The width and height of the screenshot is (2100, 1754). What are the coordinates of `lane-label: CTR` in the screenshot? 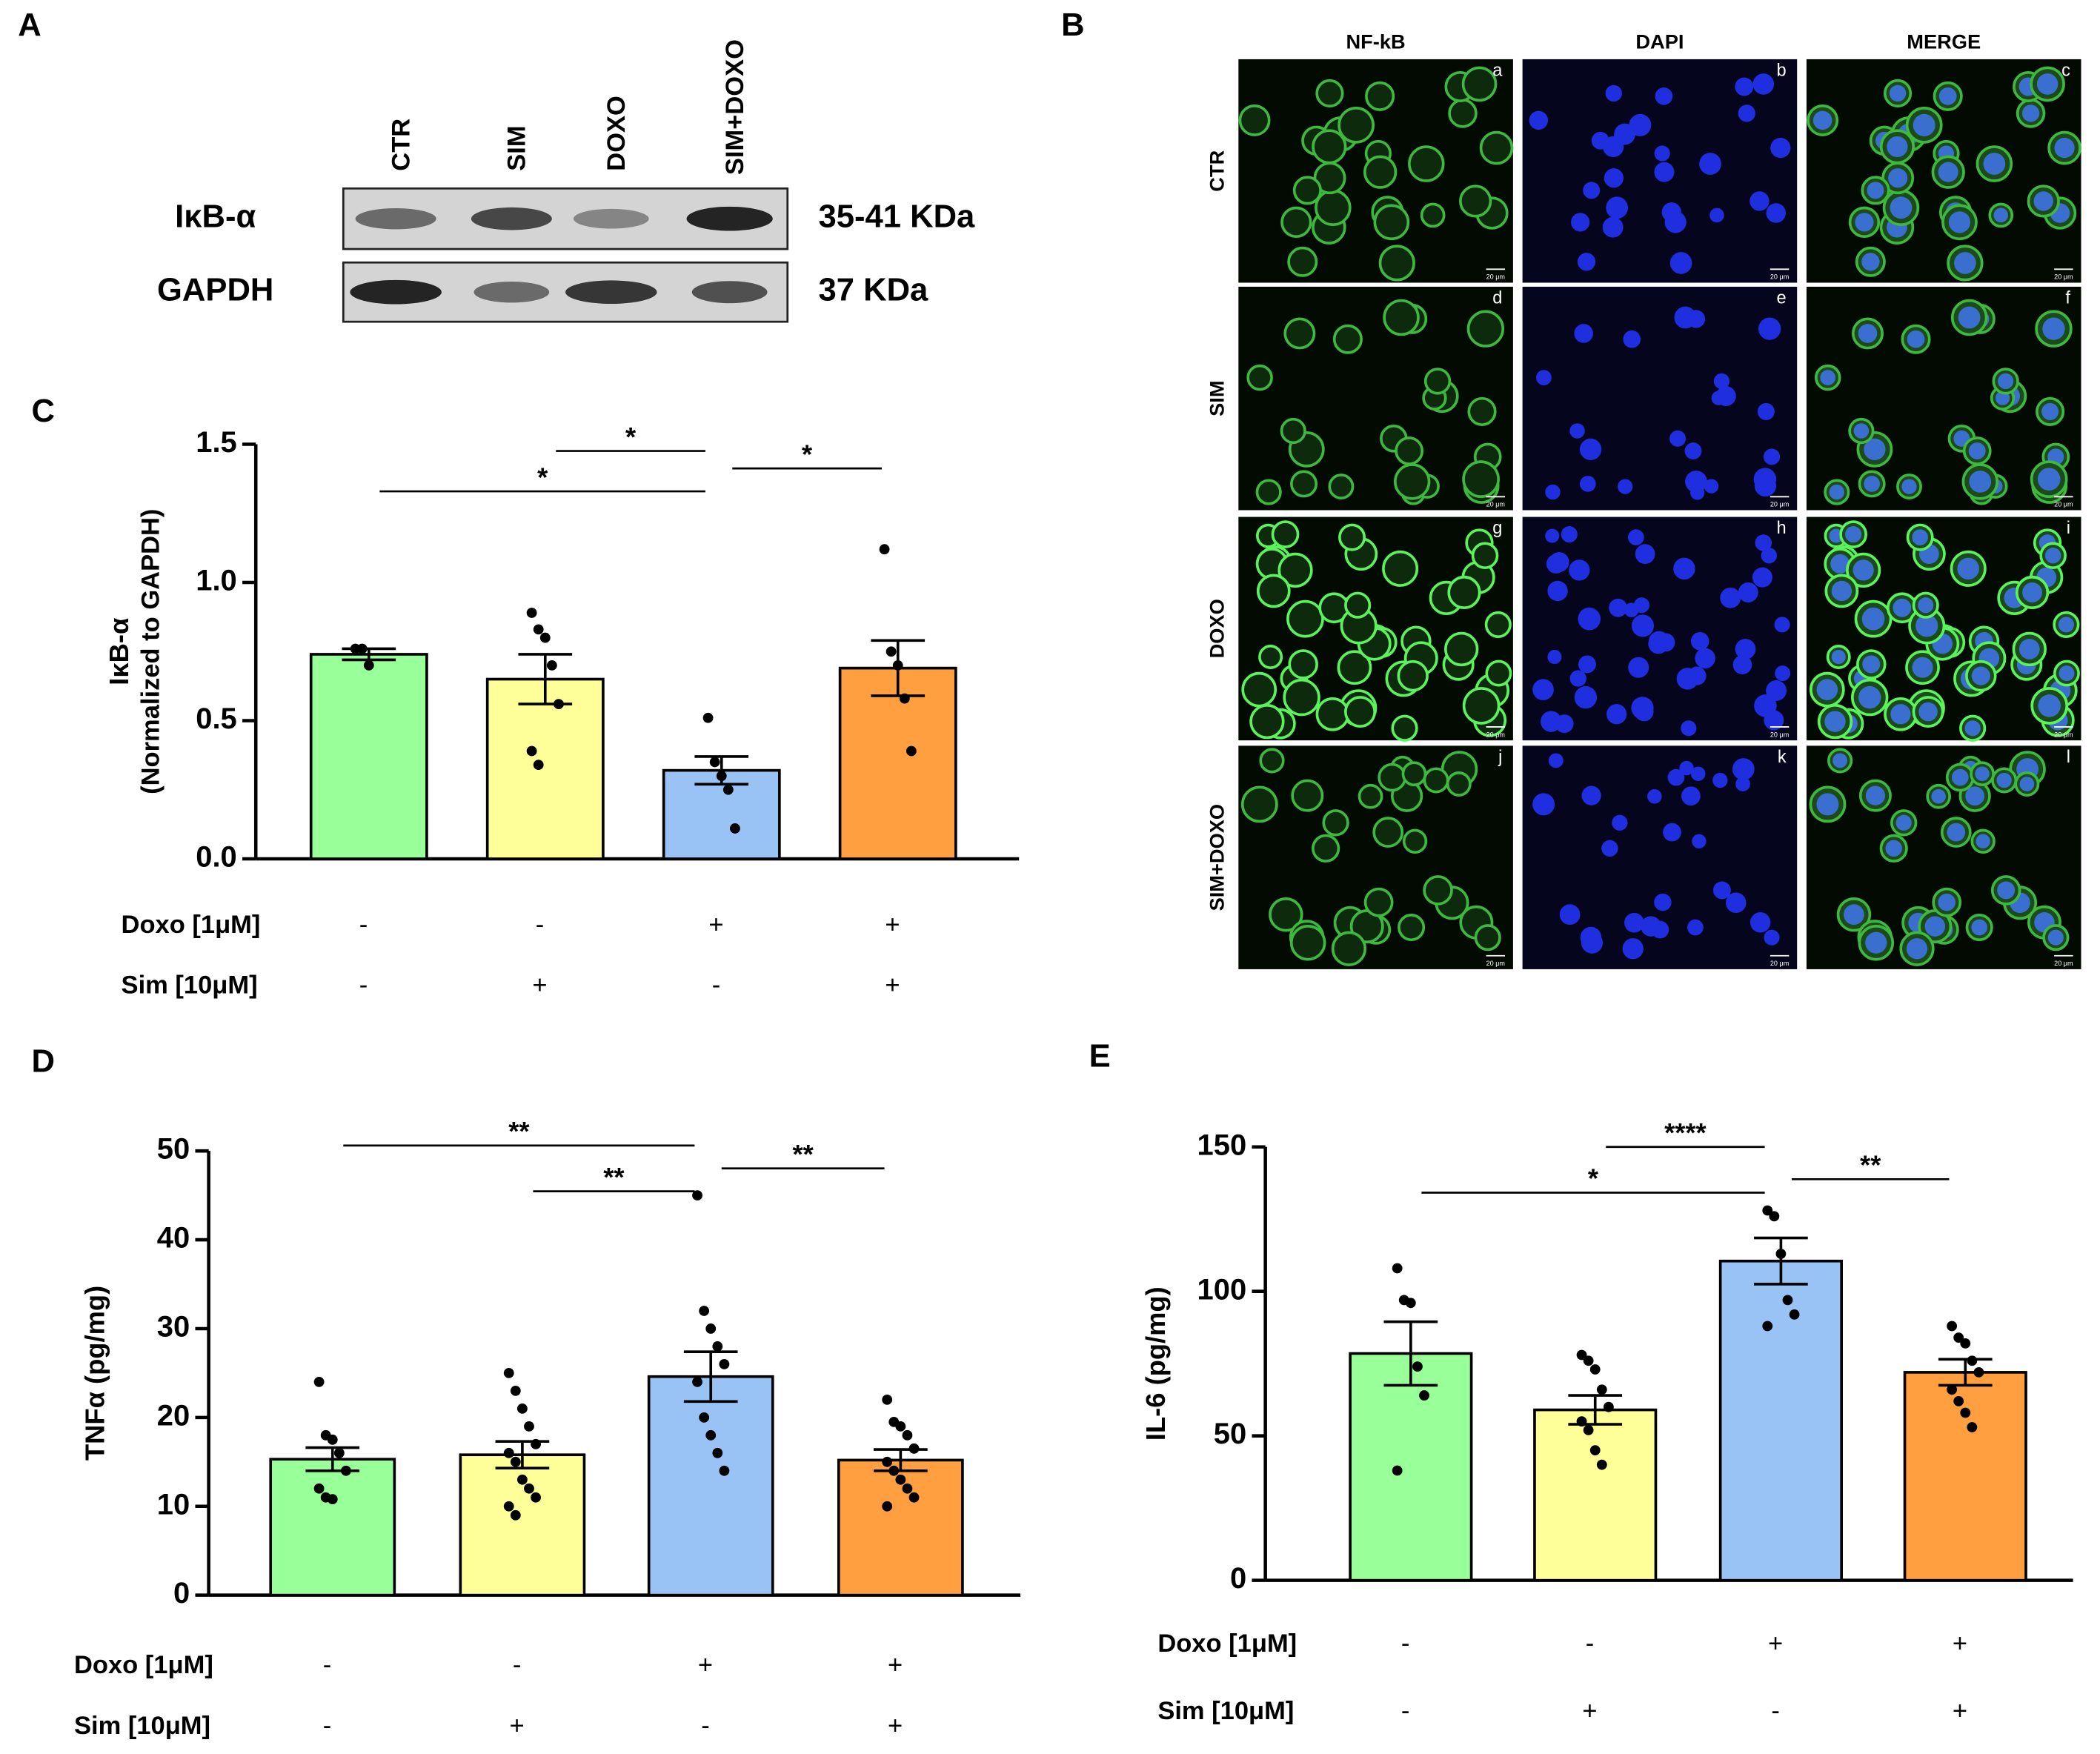 It's located at (401, 145).